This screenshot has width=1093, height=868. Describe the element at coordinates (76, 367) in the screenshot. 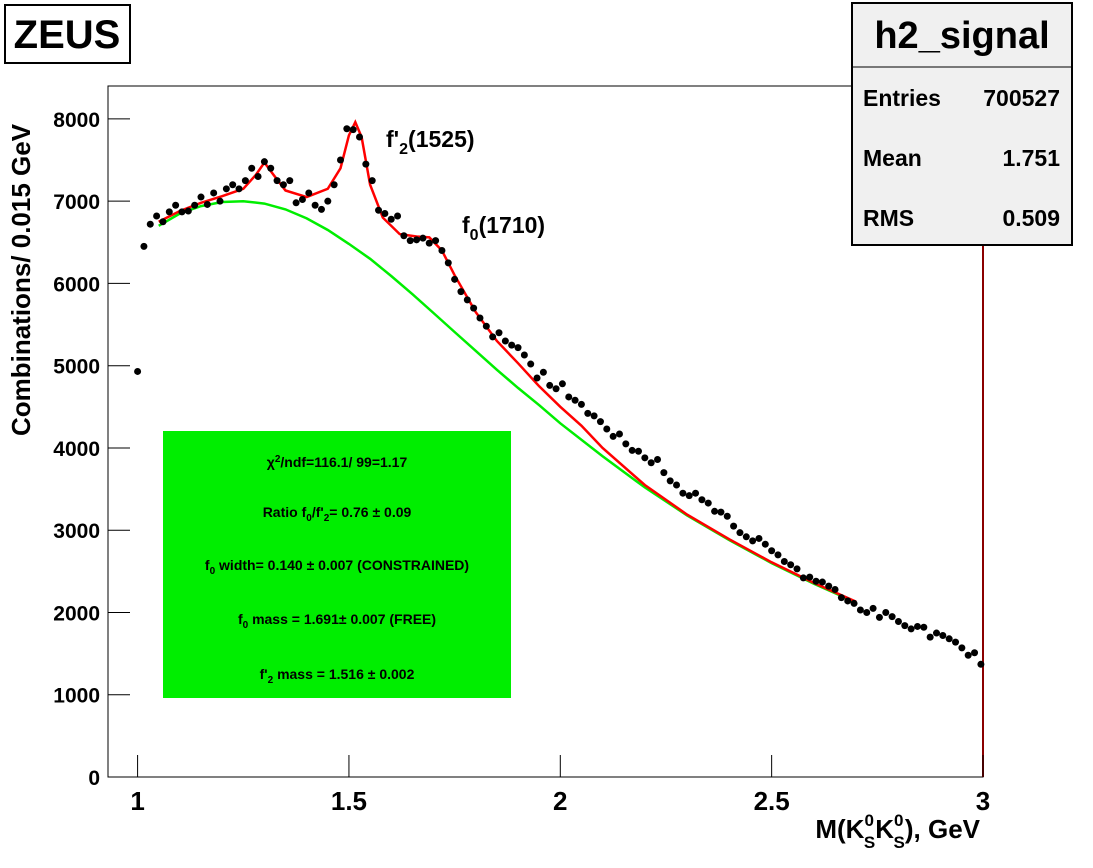

I see `y-tick-label: 5000` at that location.